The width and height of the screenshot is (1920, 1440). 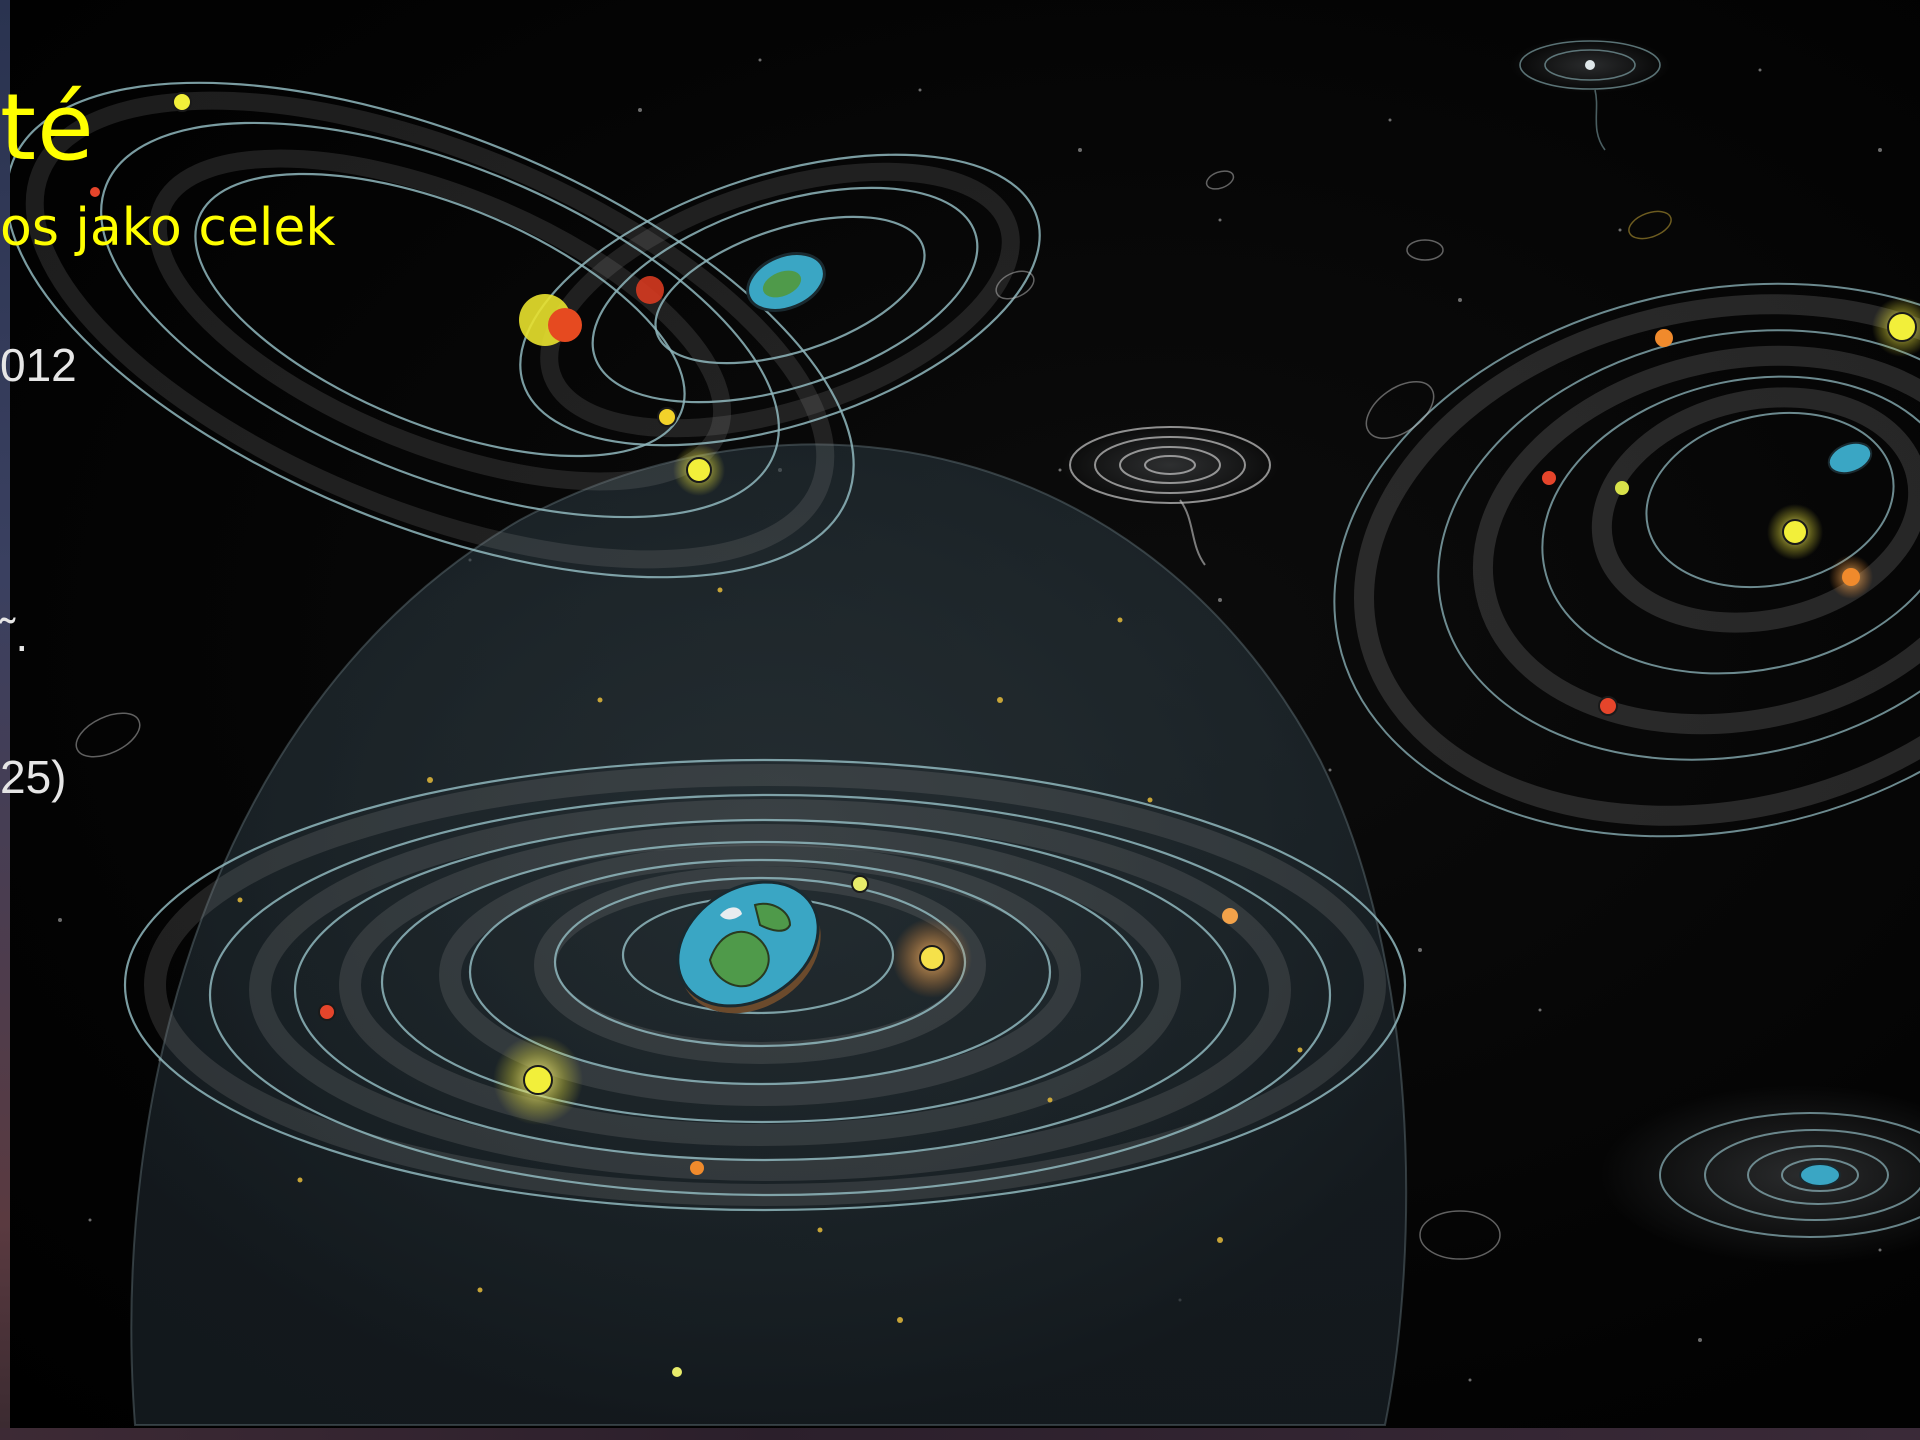 I want to click on slide-title: té, so click(x=47, y=127).